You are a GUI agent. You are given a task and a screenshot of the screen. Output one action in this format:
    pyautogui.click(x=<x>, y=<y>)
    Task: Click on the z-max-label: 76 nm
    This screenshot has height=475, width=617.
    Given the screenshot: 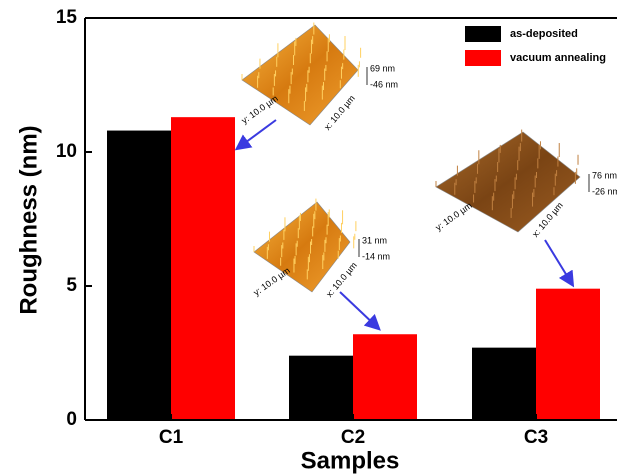 What is the action you would take?
    pyautogui.click(x=604, y=175)
    